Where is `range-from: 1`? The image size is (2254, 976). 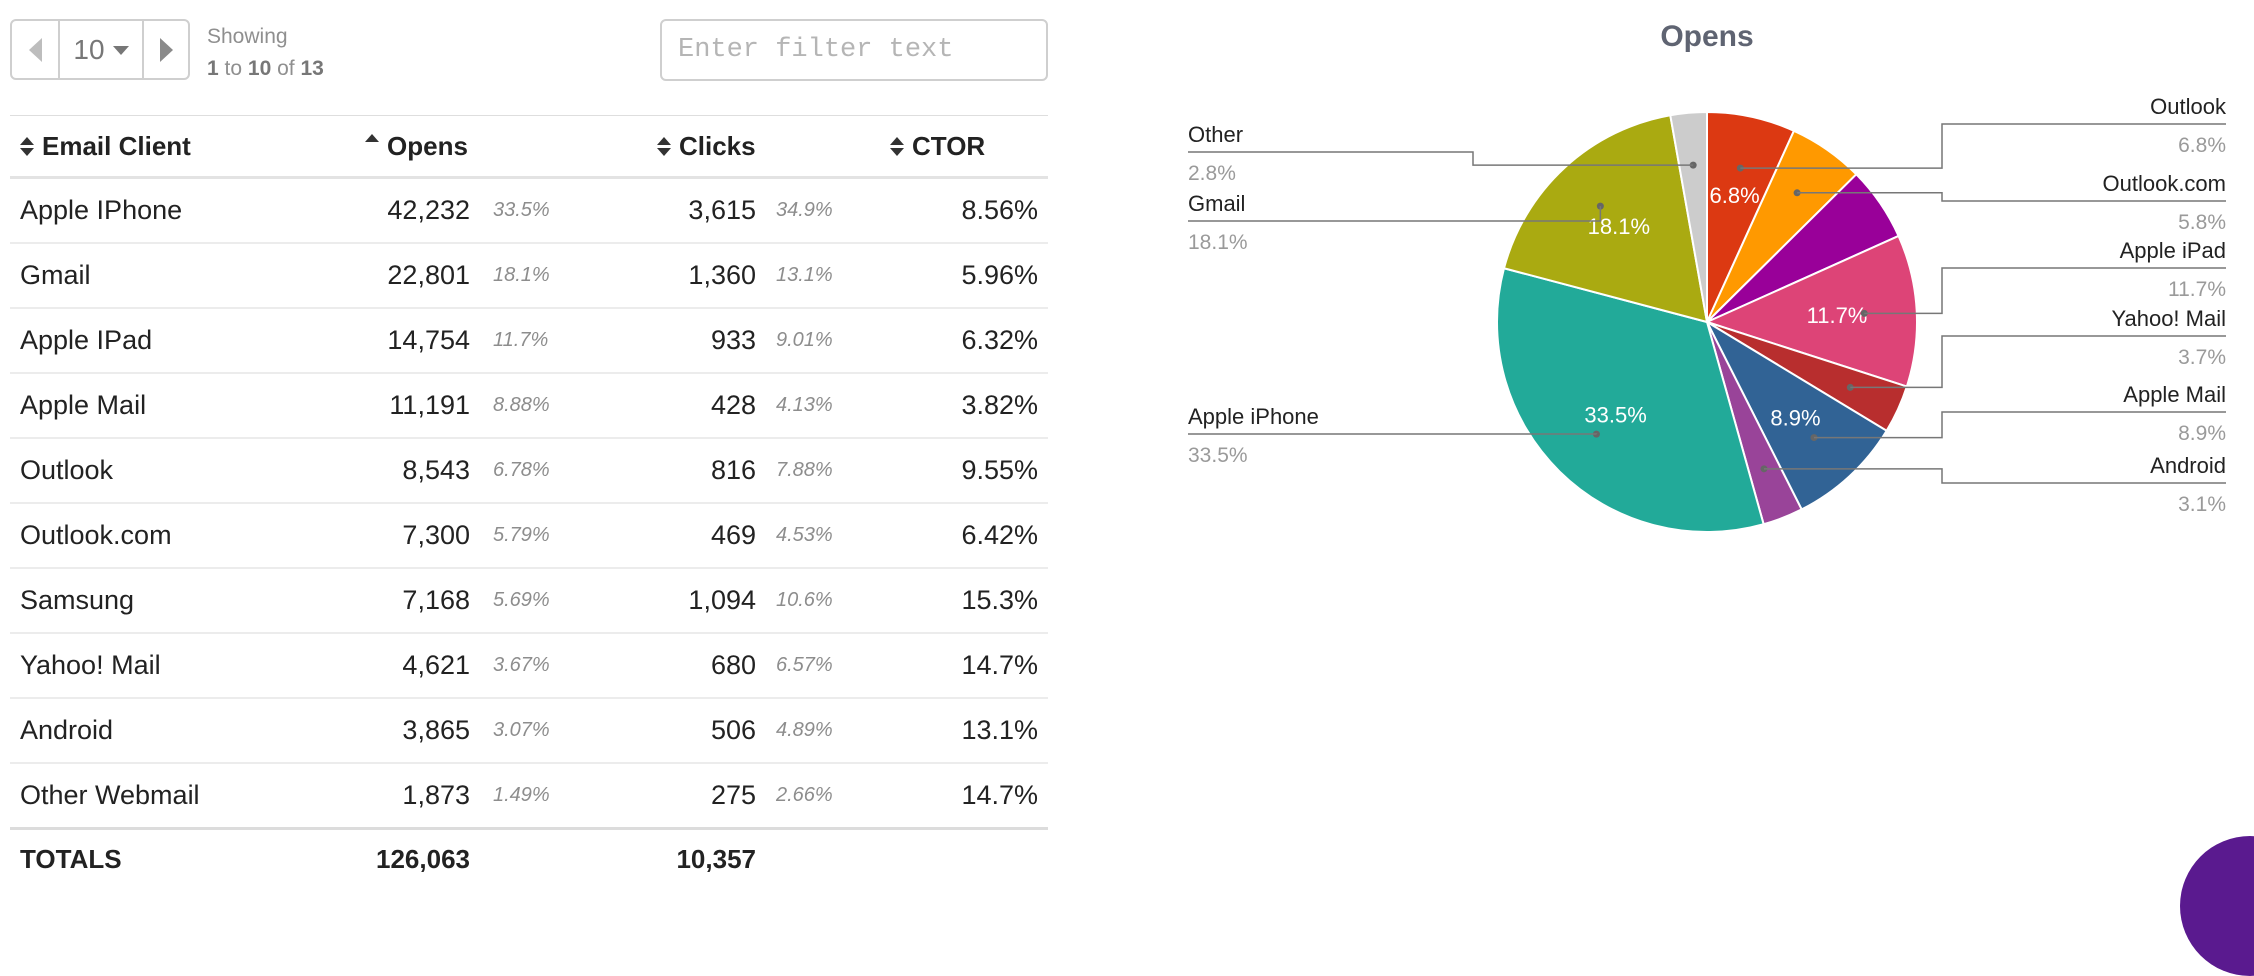
range-from: 1 is located at coordinates (213, 68).